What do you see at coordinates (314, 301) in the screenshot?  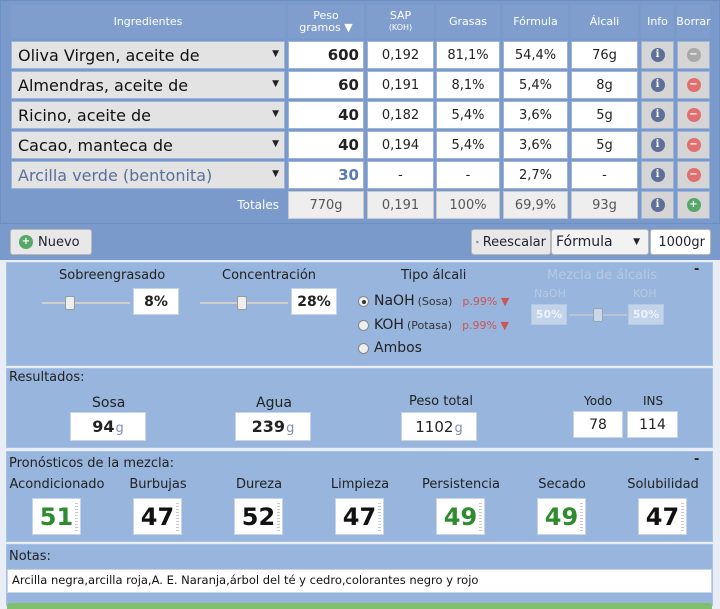 I see `concentracion-value: 28%` at bounding box center [314, 301].